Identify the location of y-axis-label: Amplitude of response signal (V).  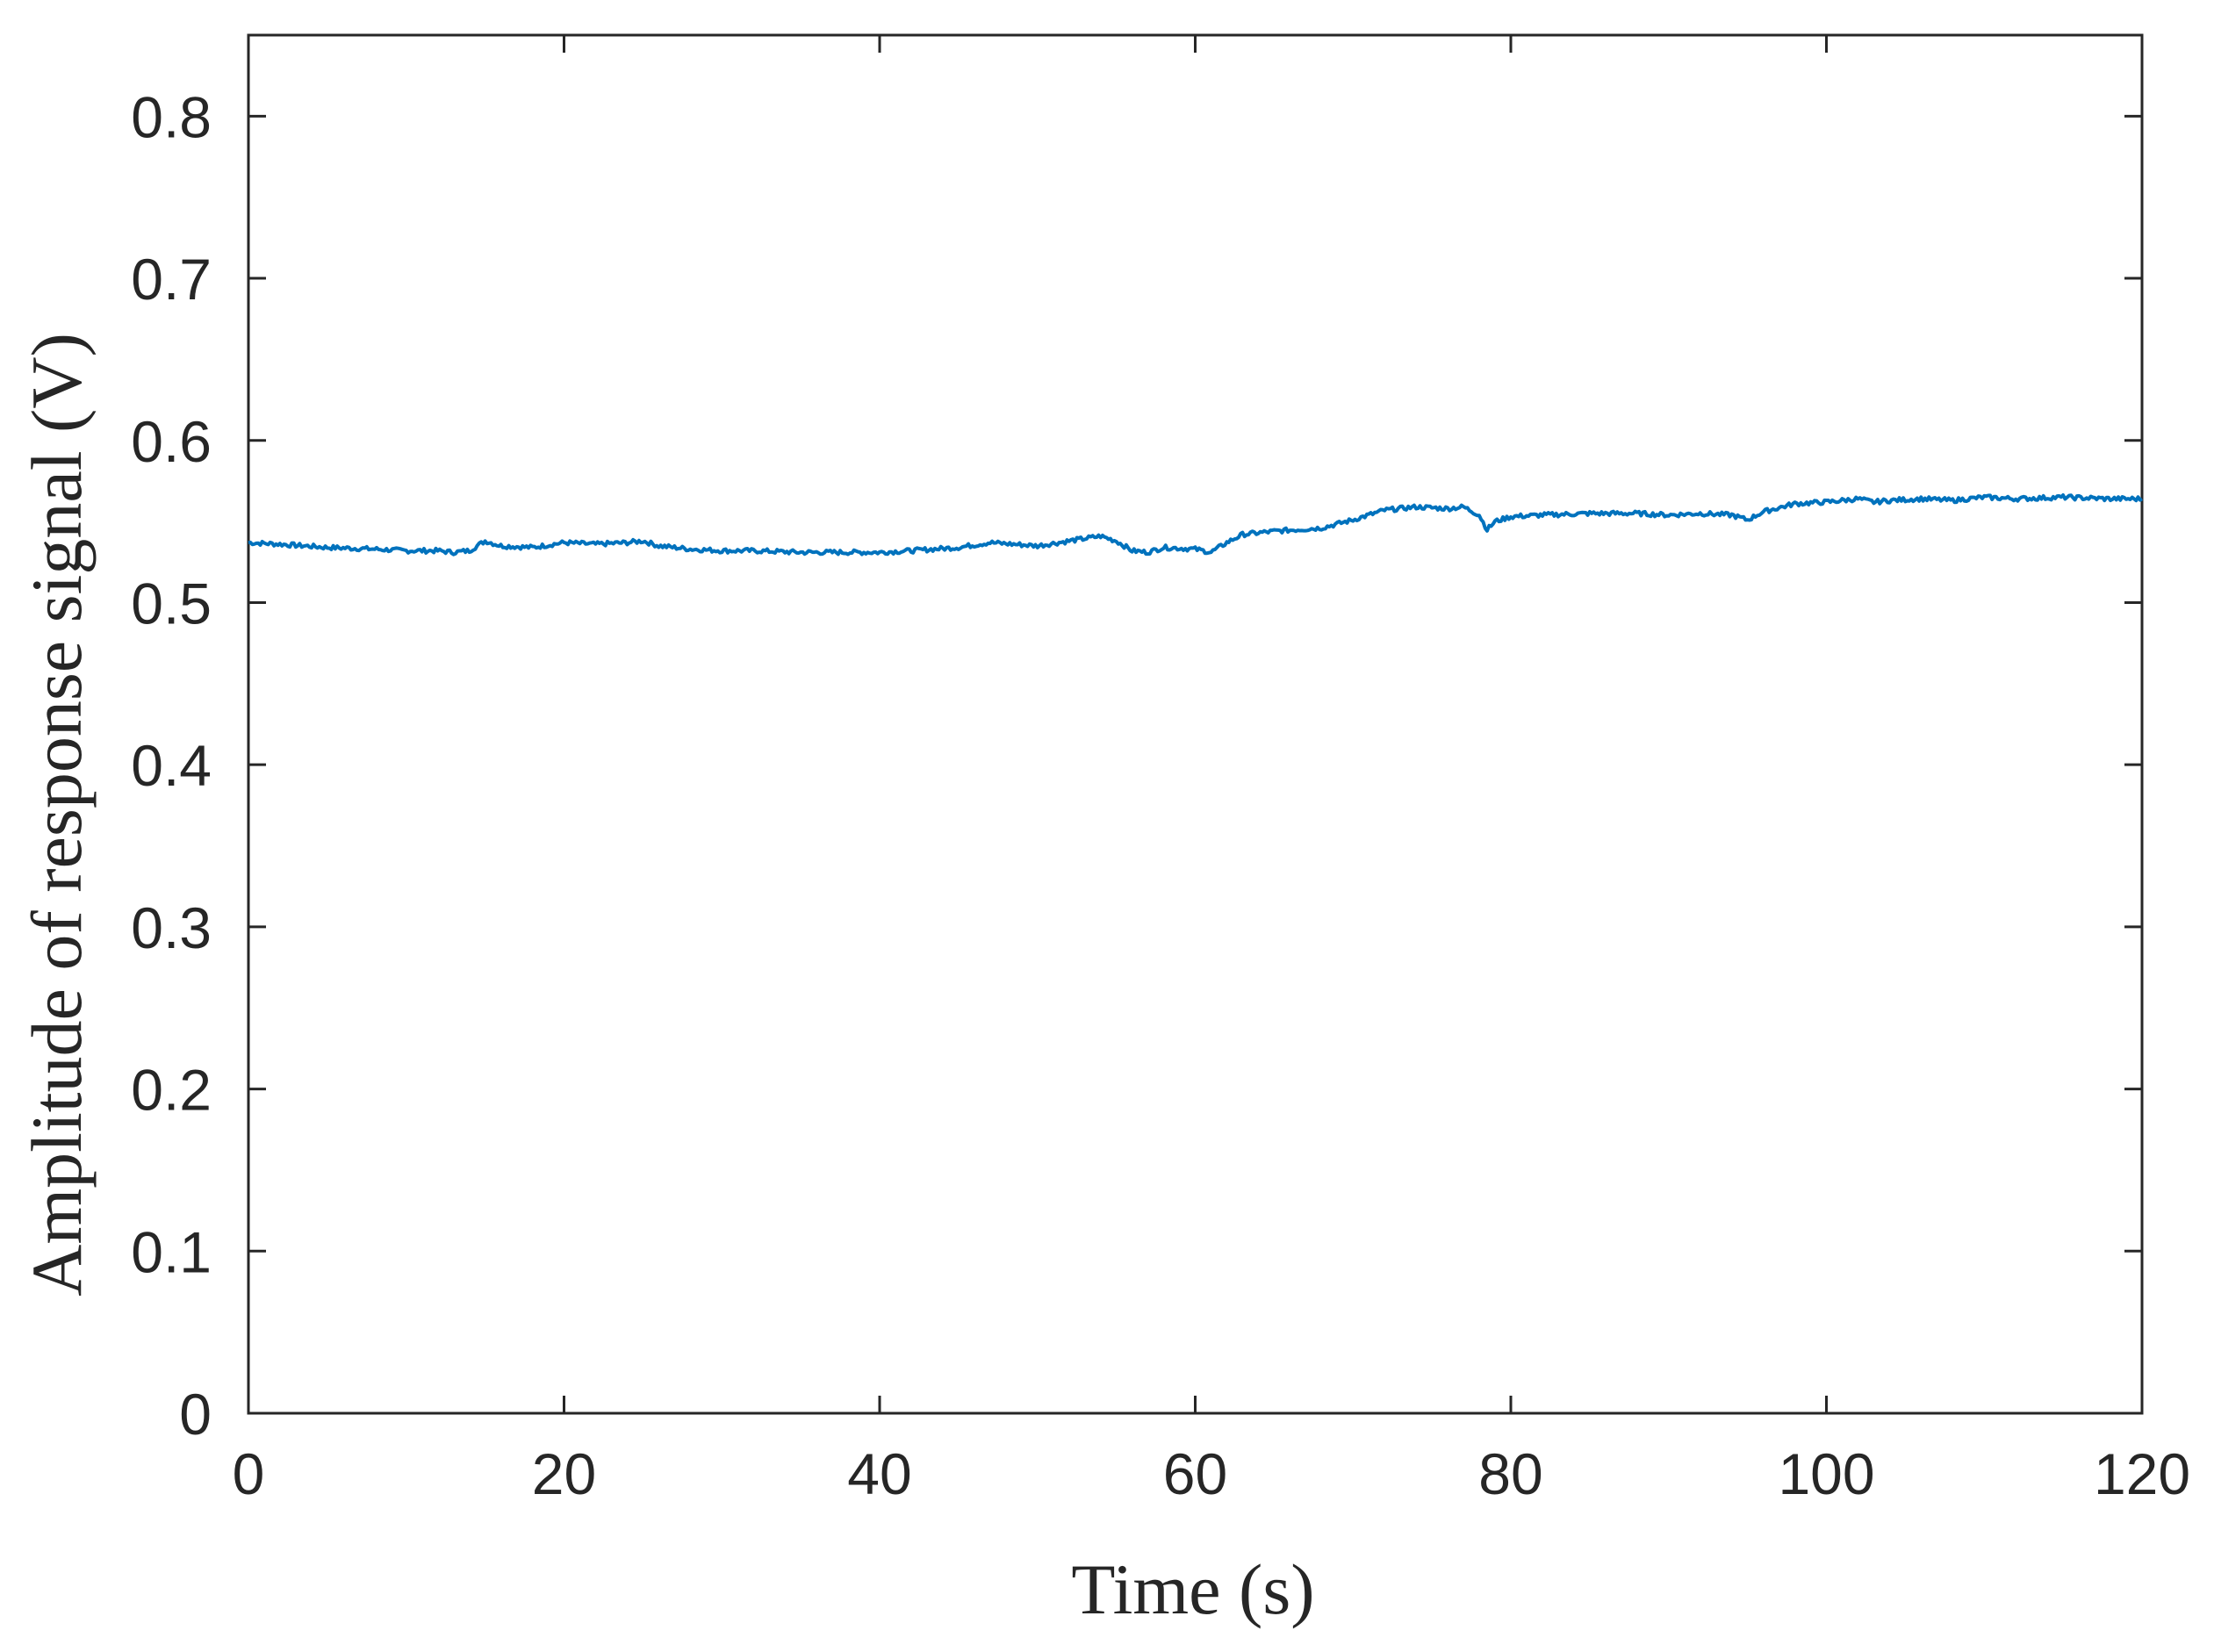
(57, 814).